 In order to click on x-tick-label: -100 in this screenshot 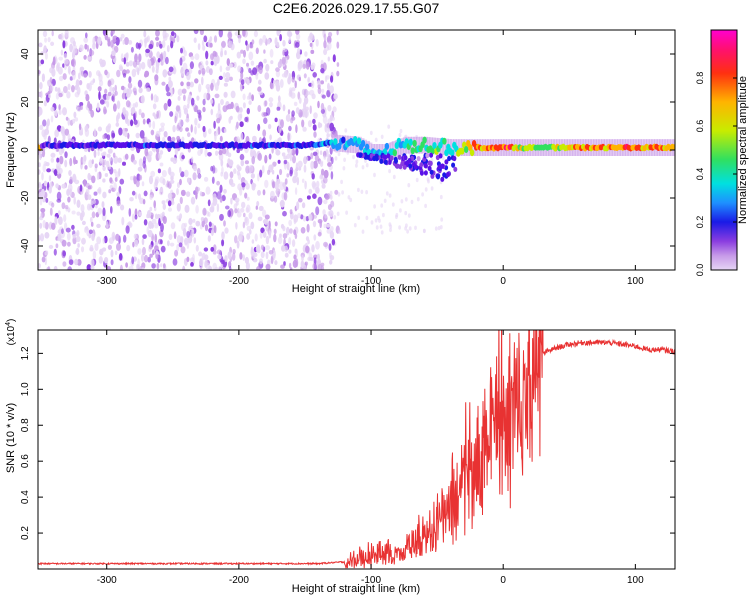, I will do `click(371, 580)`.